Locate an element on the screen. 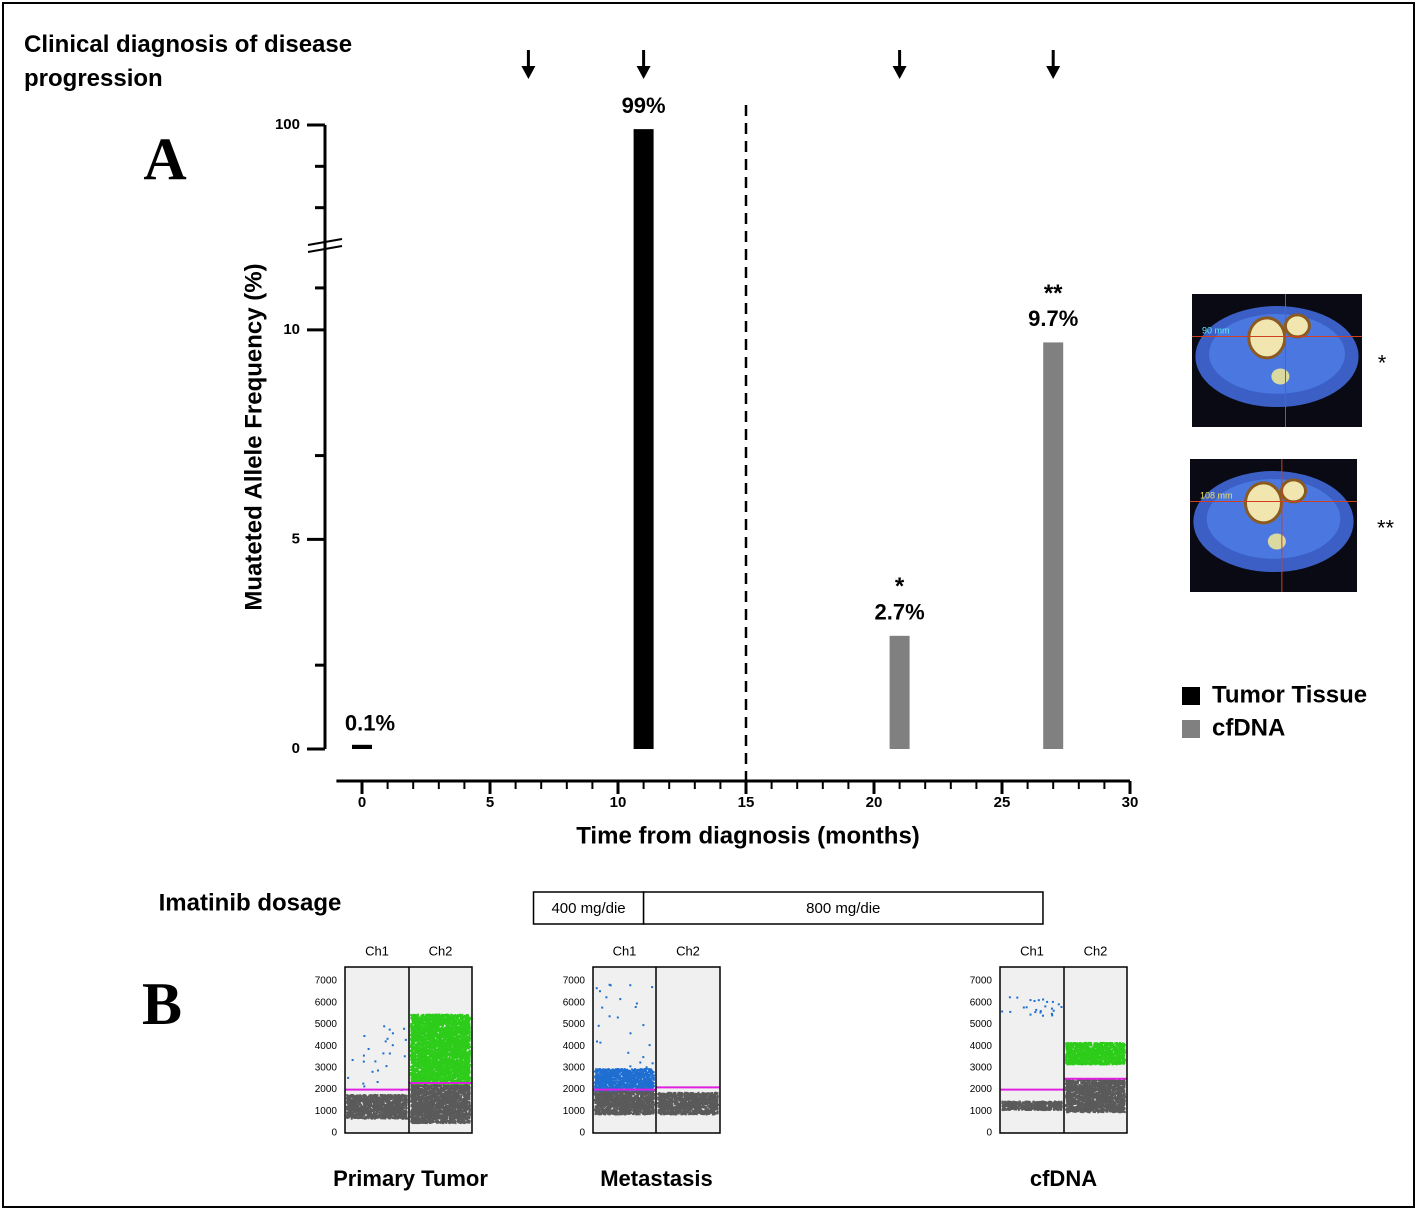 This screenshot has width=1417, height=1210. x-tick-label: 20 is located at coordinates (874, 802).